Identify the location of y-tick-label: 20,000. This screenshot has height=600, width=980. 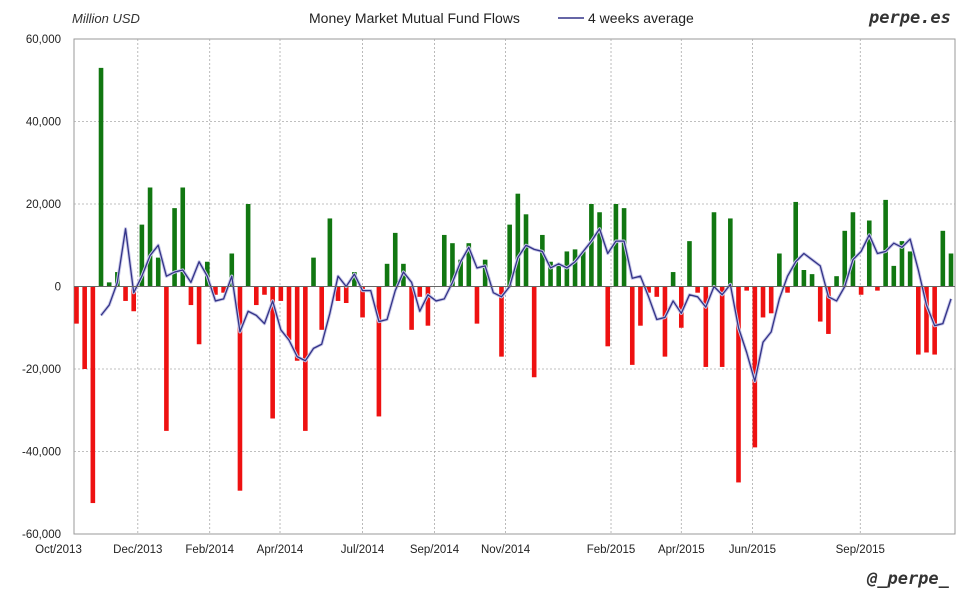
(43, 205).